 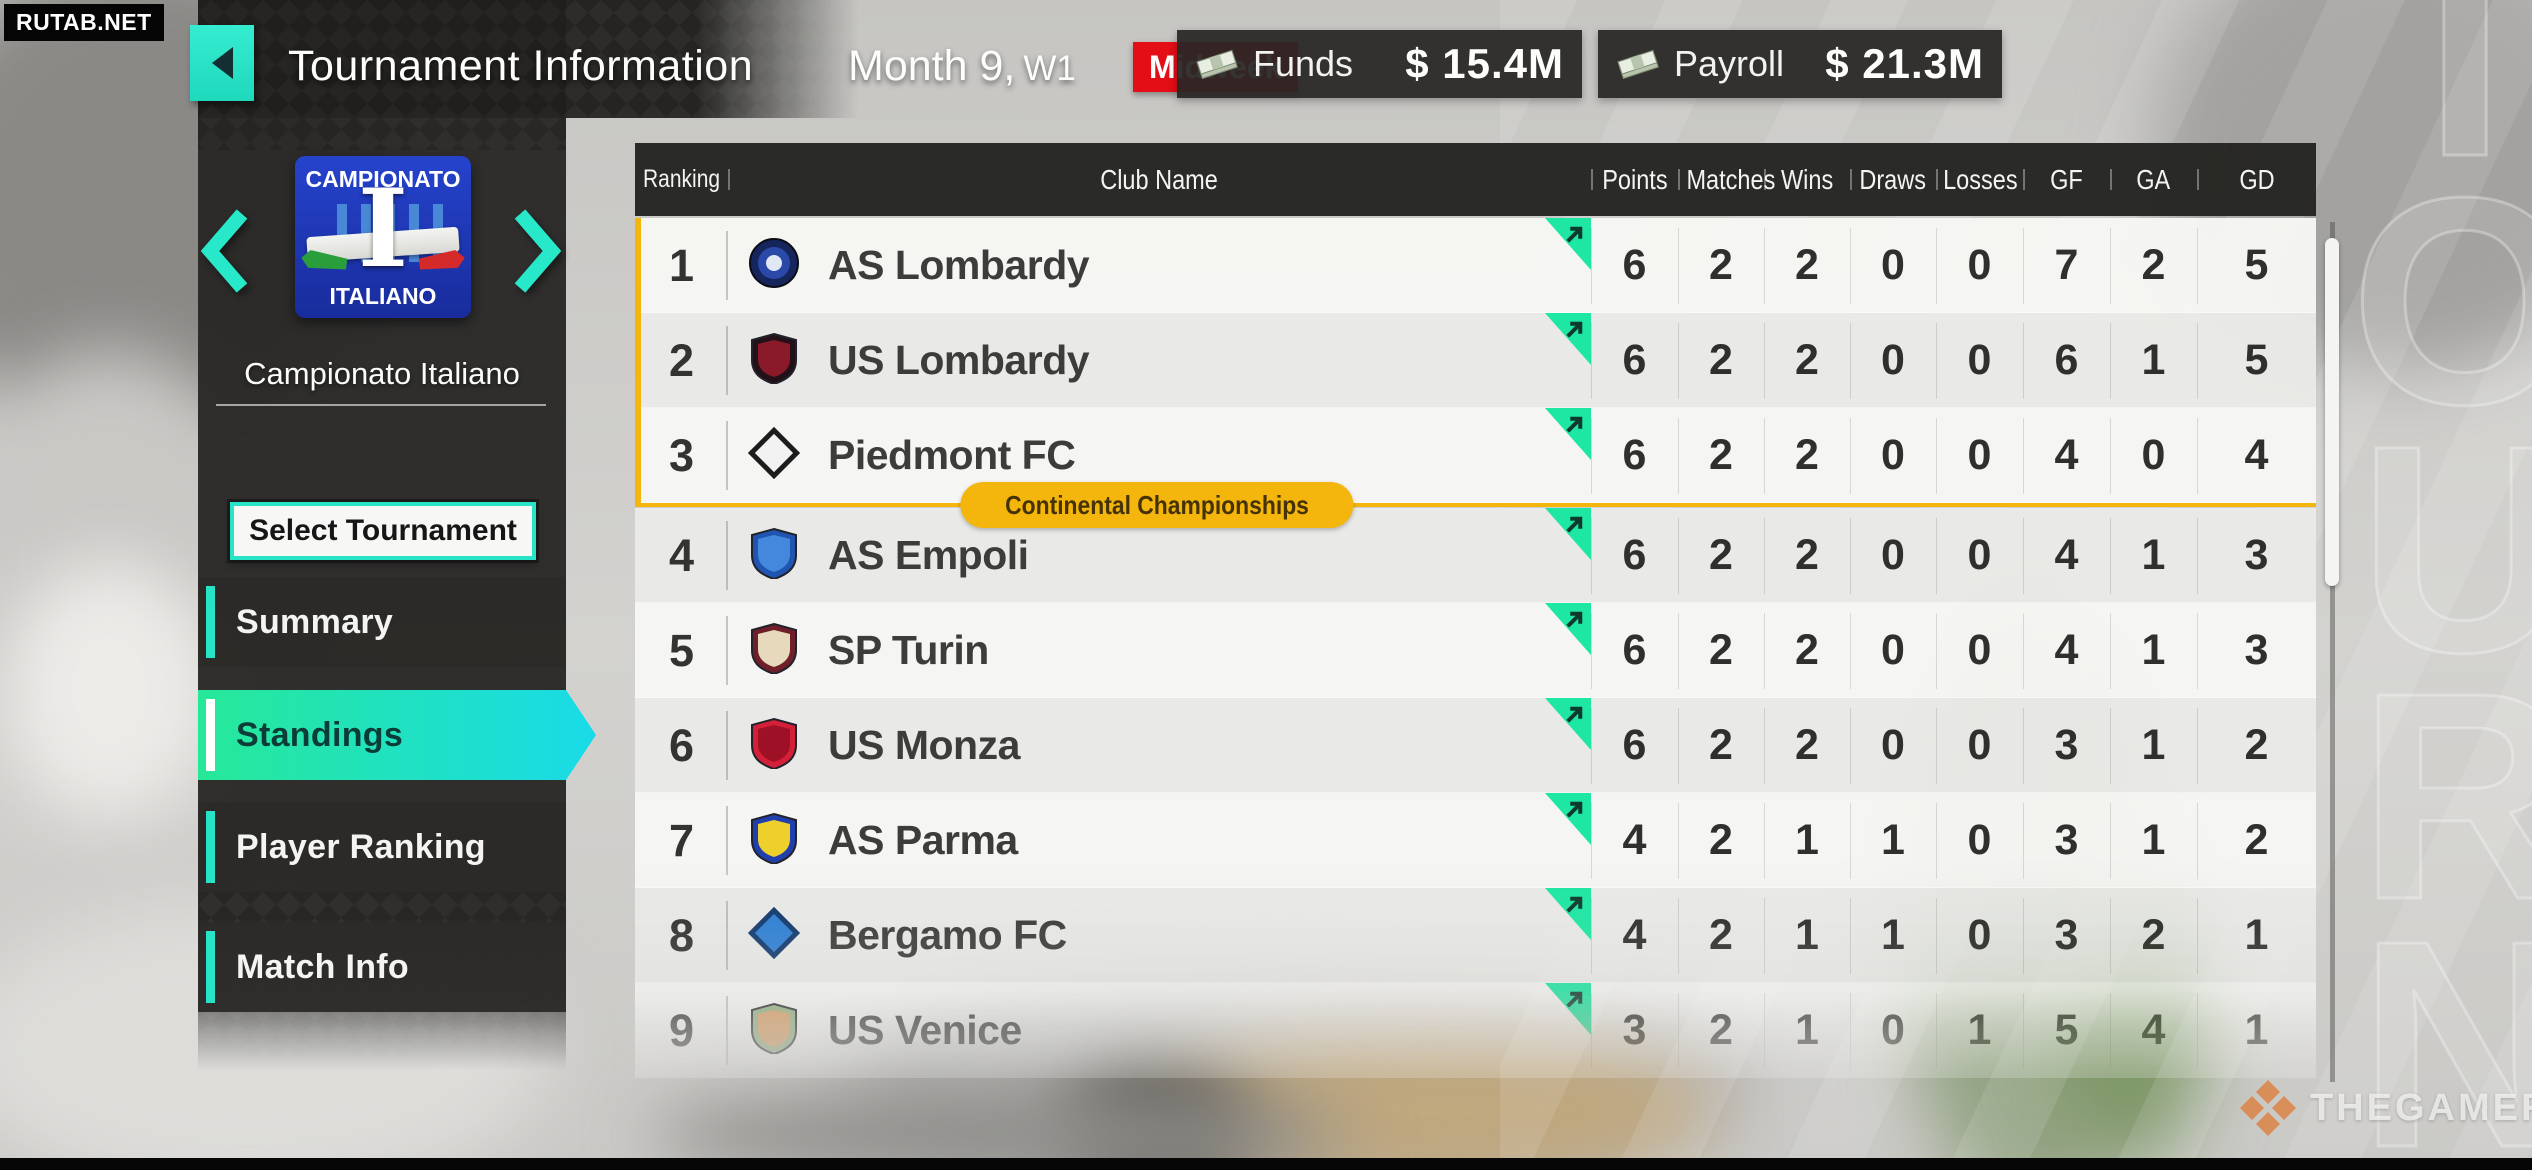 I want to click on rank-cell: 6, so click(x=681, y=745).